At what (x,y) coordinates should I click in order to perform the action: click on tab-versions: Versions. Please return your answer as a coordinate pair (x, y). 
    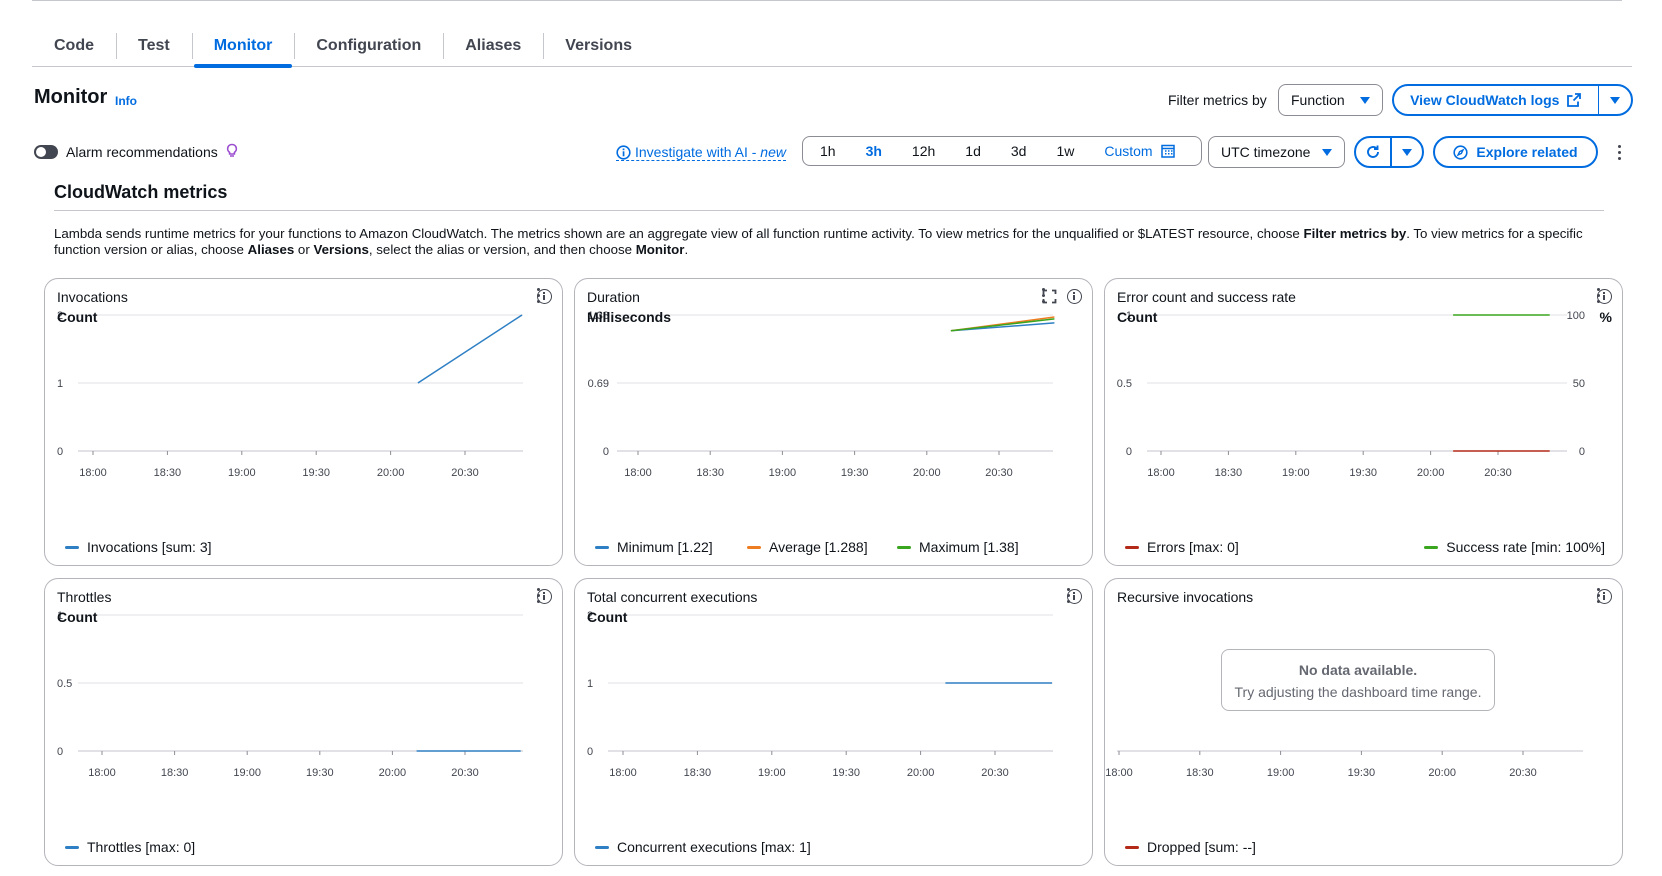
    Looking at the image, I should click on (598, 46).